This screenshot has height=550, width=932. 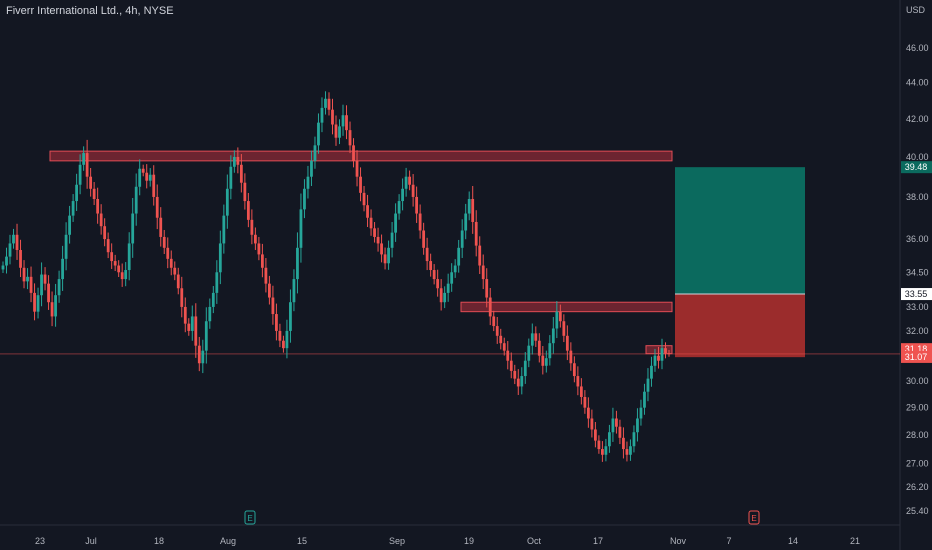 I want to click on position-stop-area, so click(x=740, y=326).